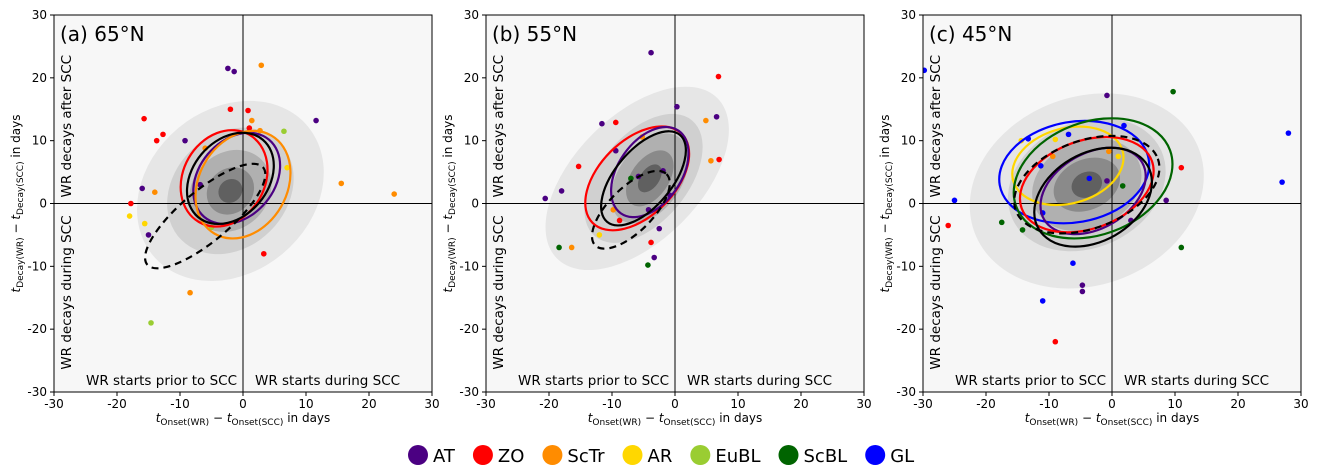 This screenshot has height=471, width=1321. I want to click on x-tick-label: 30, so click(863, 404).